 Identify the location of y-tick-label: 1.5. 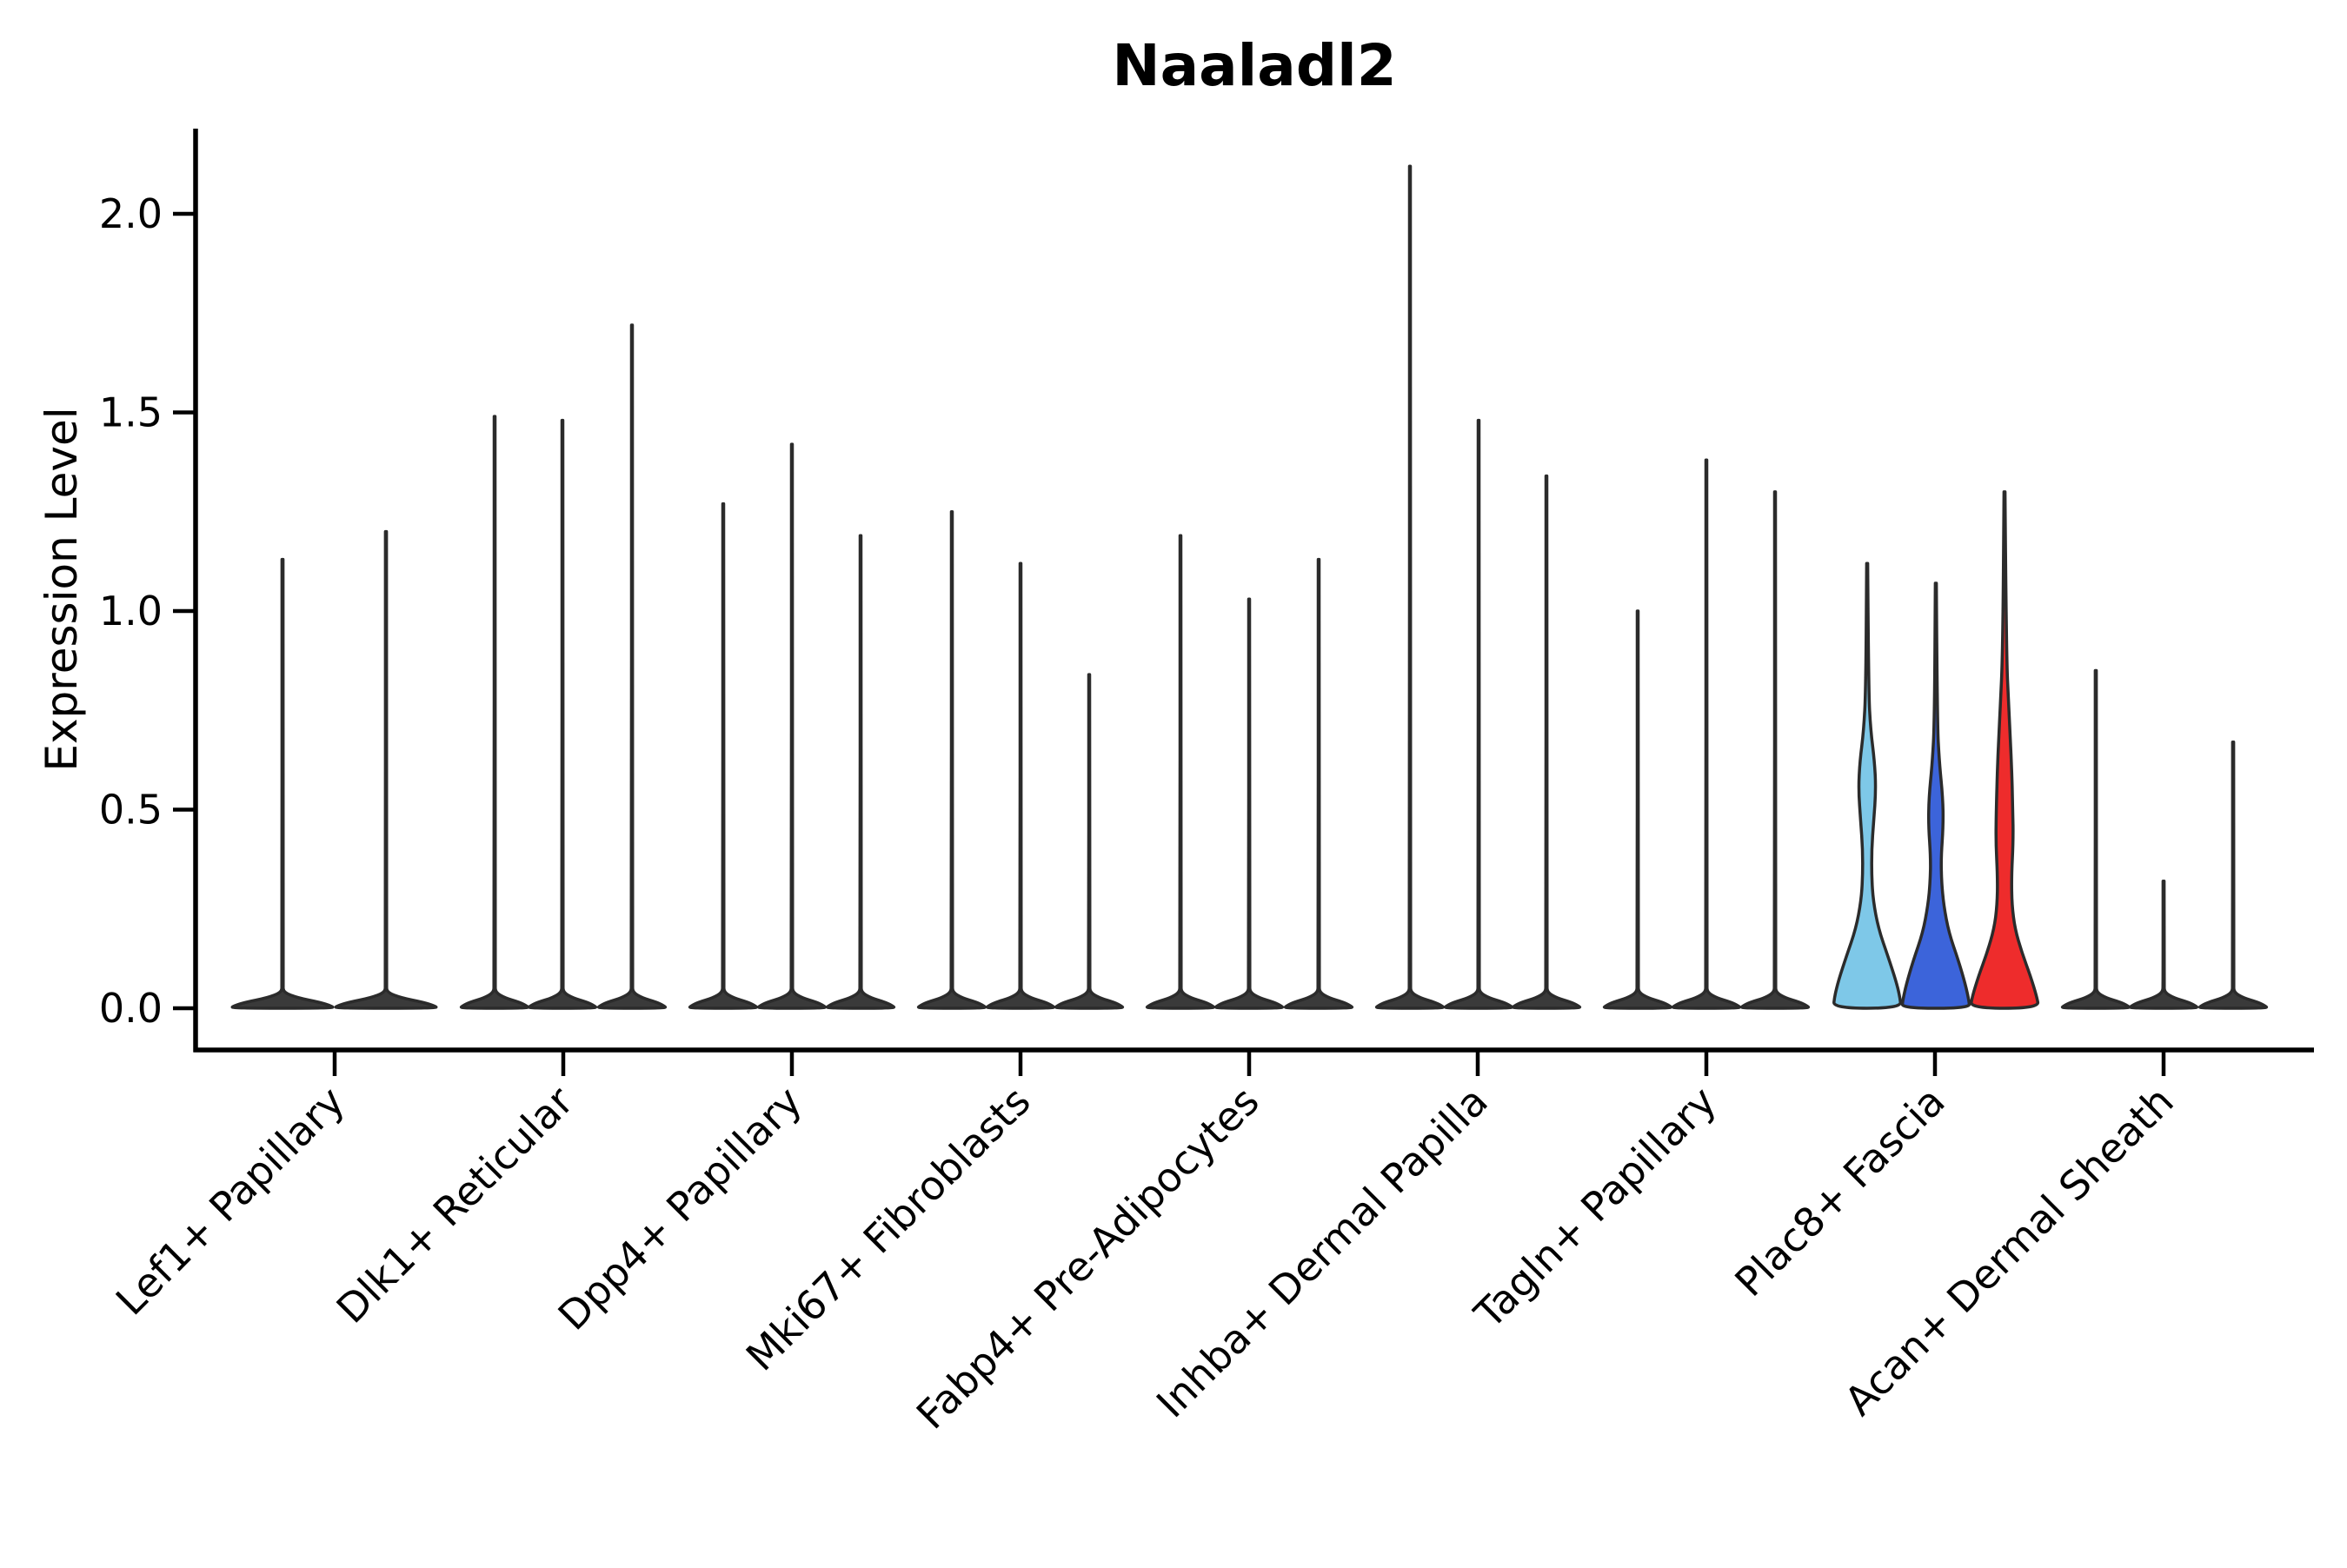
(131, 412).